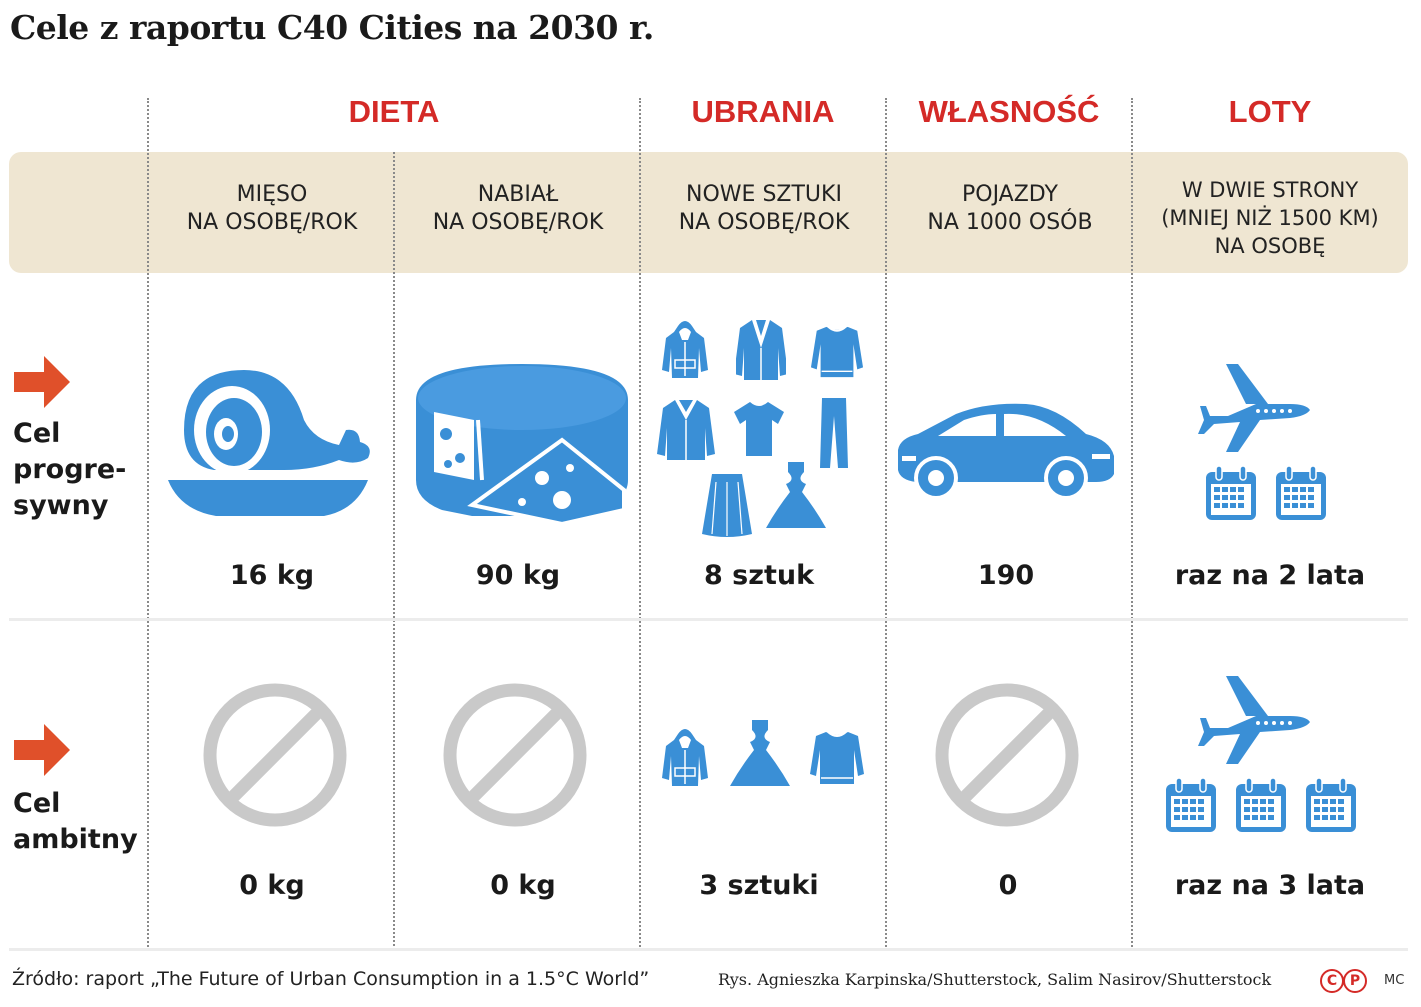  I want to click on value-progresywny-loty: raz na 2 lata, so click(1270, 575).